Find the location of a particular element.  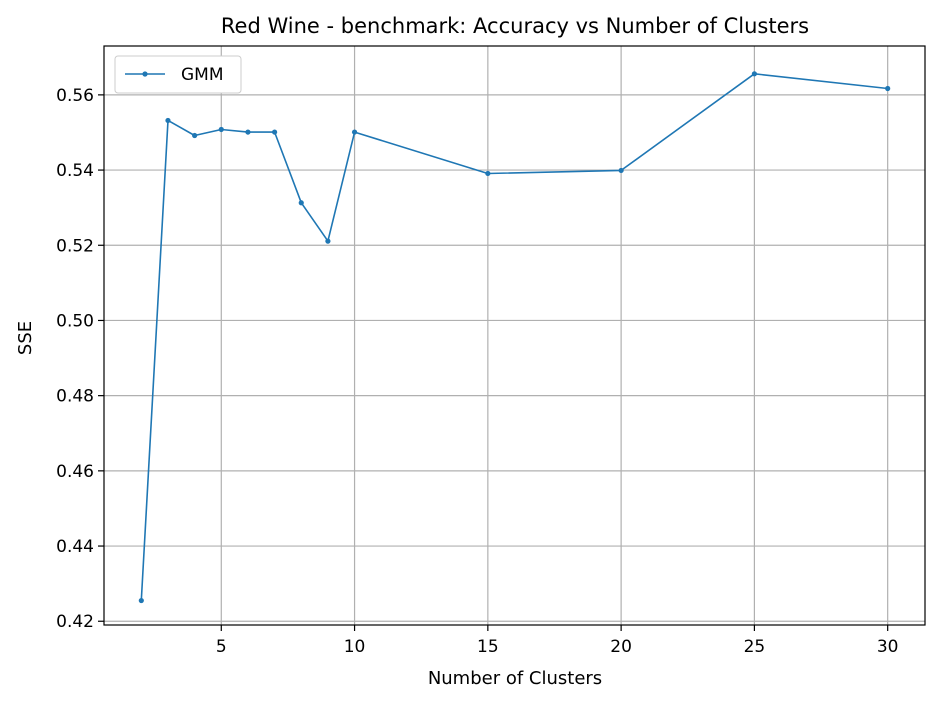

y-tick-label: 0.44 is located at coordinates (75, 547).